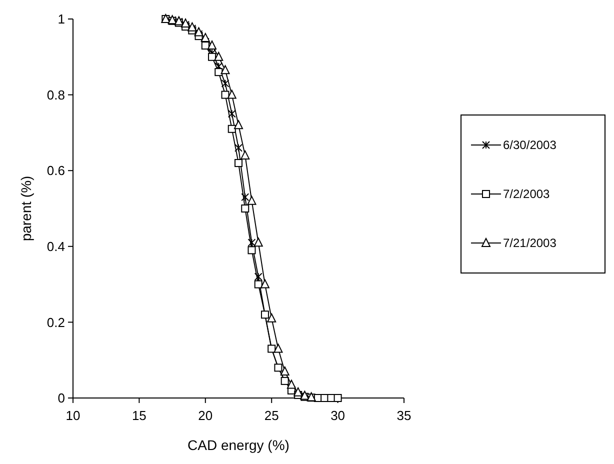 This screenshot has width=614, height=464. Describe the element at coordinates (55, 322) in the screenshot. I see `y-tick-label: 0.2` at that location.